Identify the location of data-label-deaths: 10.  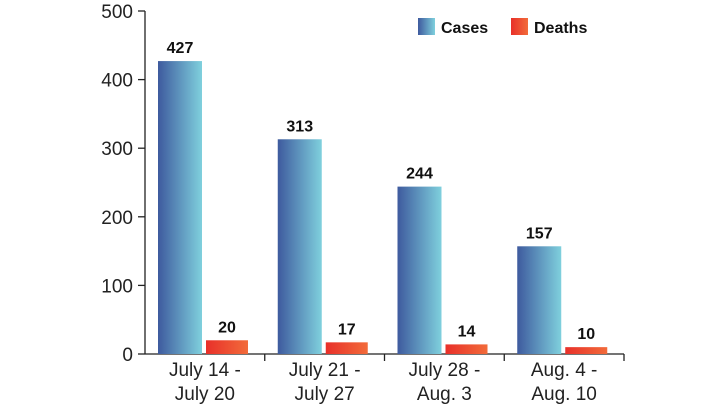
(586, 334).